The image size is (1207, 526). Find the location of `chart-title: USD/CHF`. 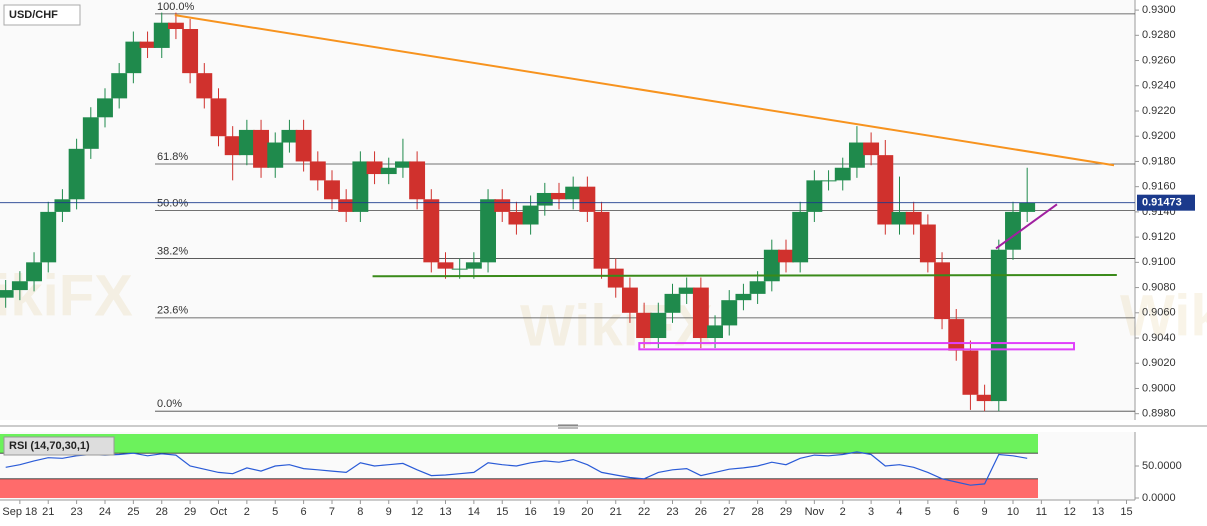

chart-title: USD/CHF is located at coordinates (33, 15).